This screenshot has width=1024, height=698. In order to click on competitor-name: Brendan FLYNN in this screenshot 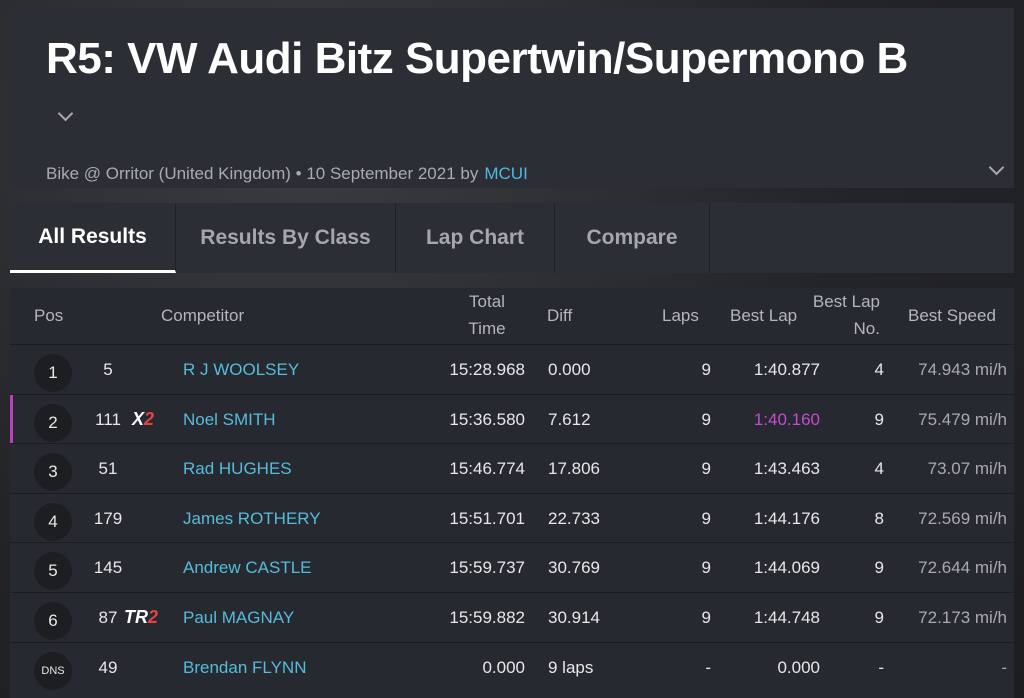, I will do `click(245, 667)`.